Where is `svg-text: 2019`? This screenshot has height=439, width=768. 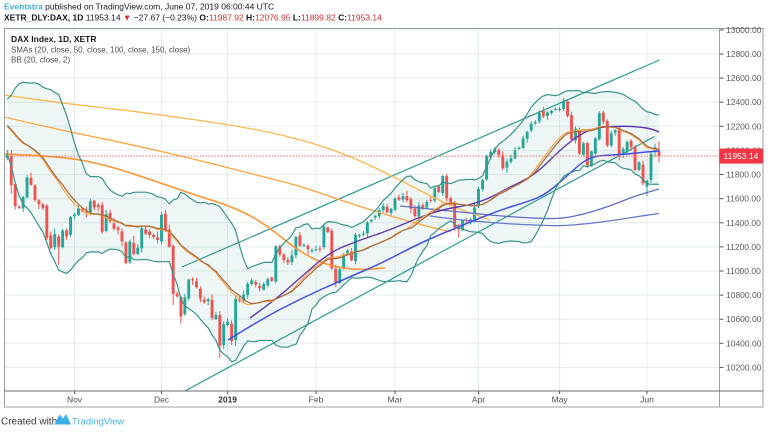 svg-text: 2019 is located at coordinates (227, 400).